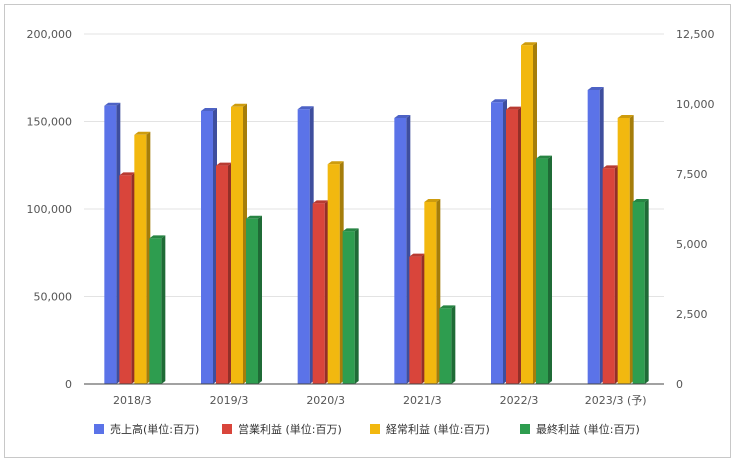 Image resolution: width=737 pixels, height=464 pixels. I want to click on left-axis-tick-label: 50,000, so click(53, 297).